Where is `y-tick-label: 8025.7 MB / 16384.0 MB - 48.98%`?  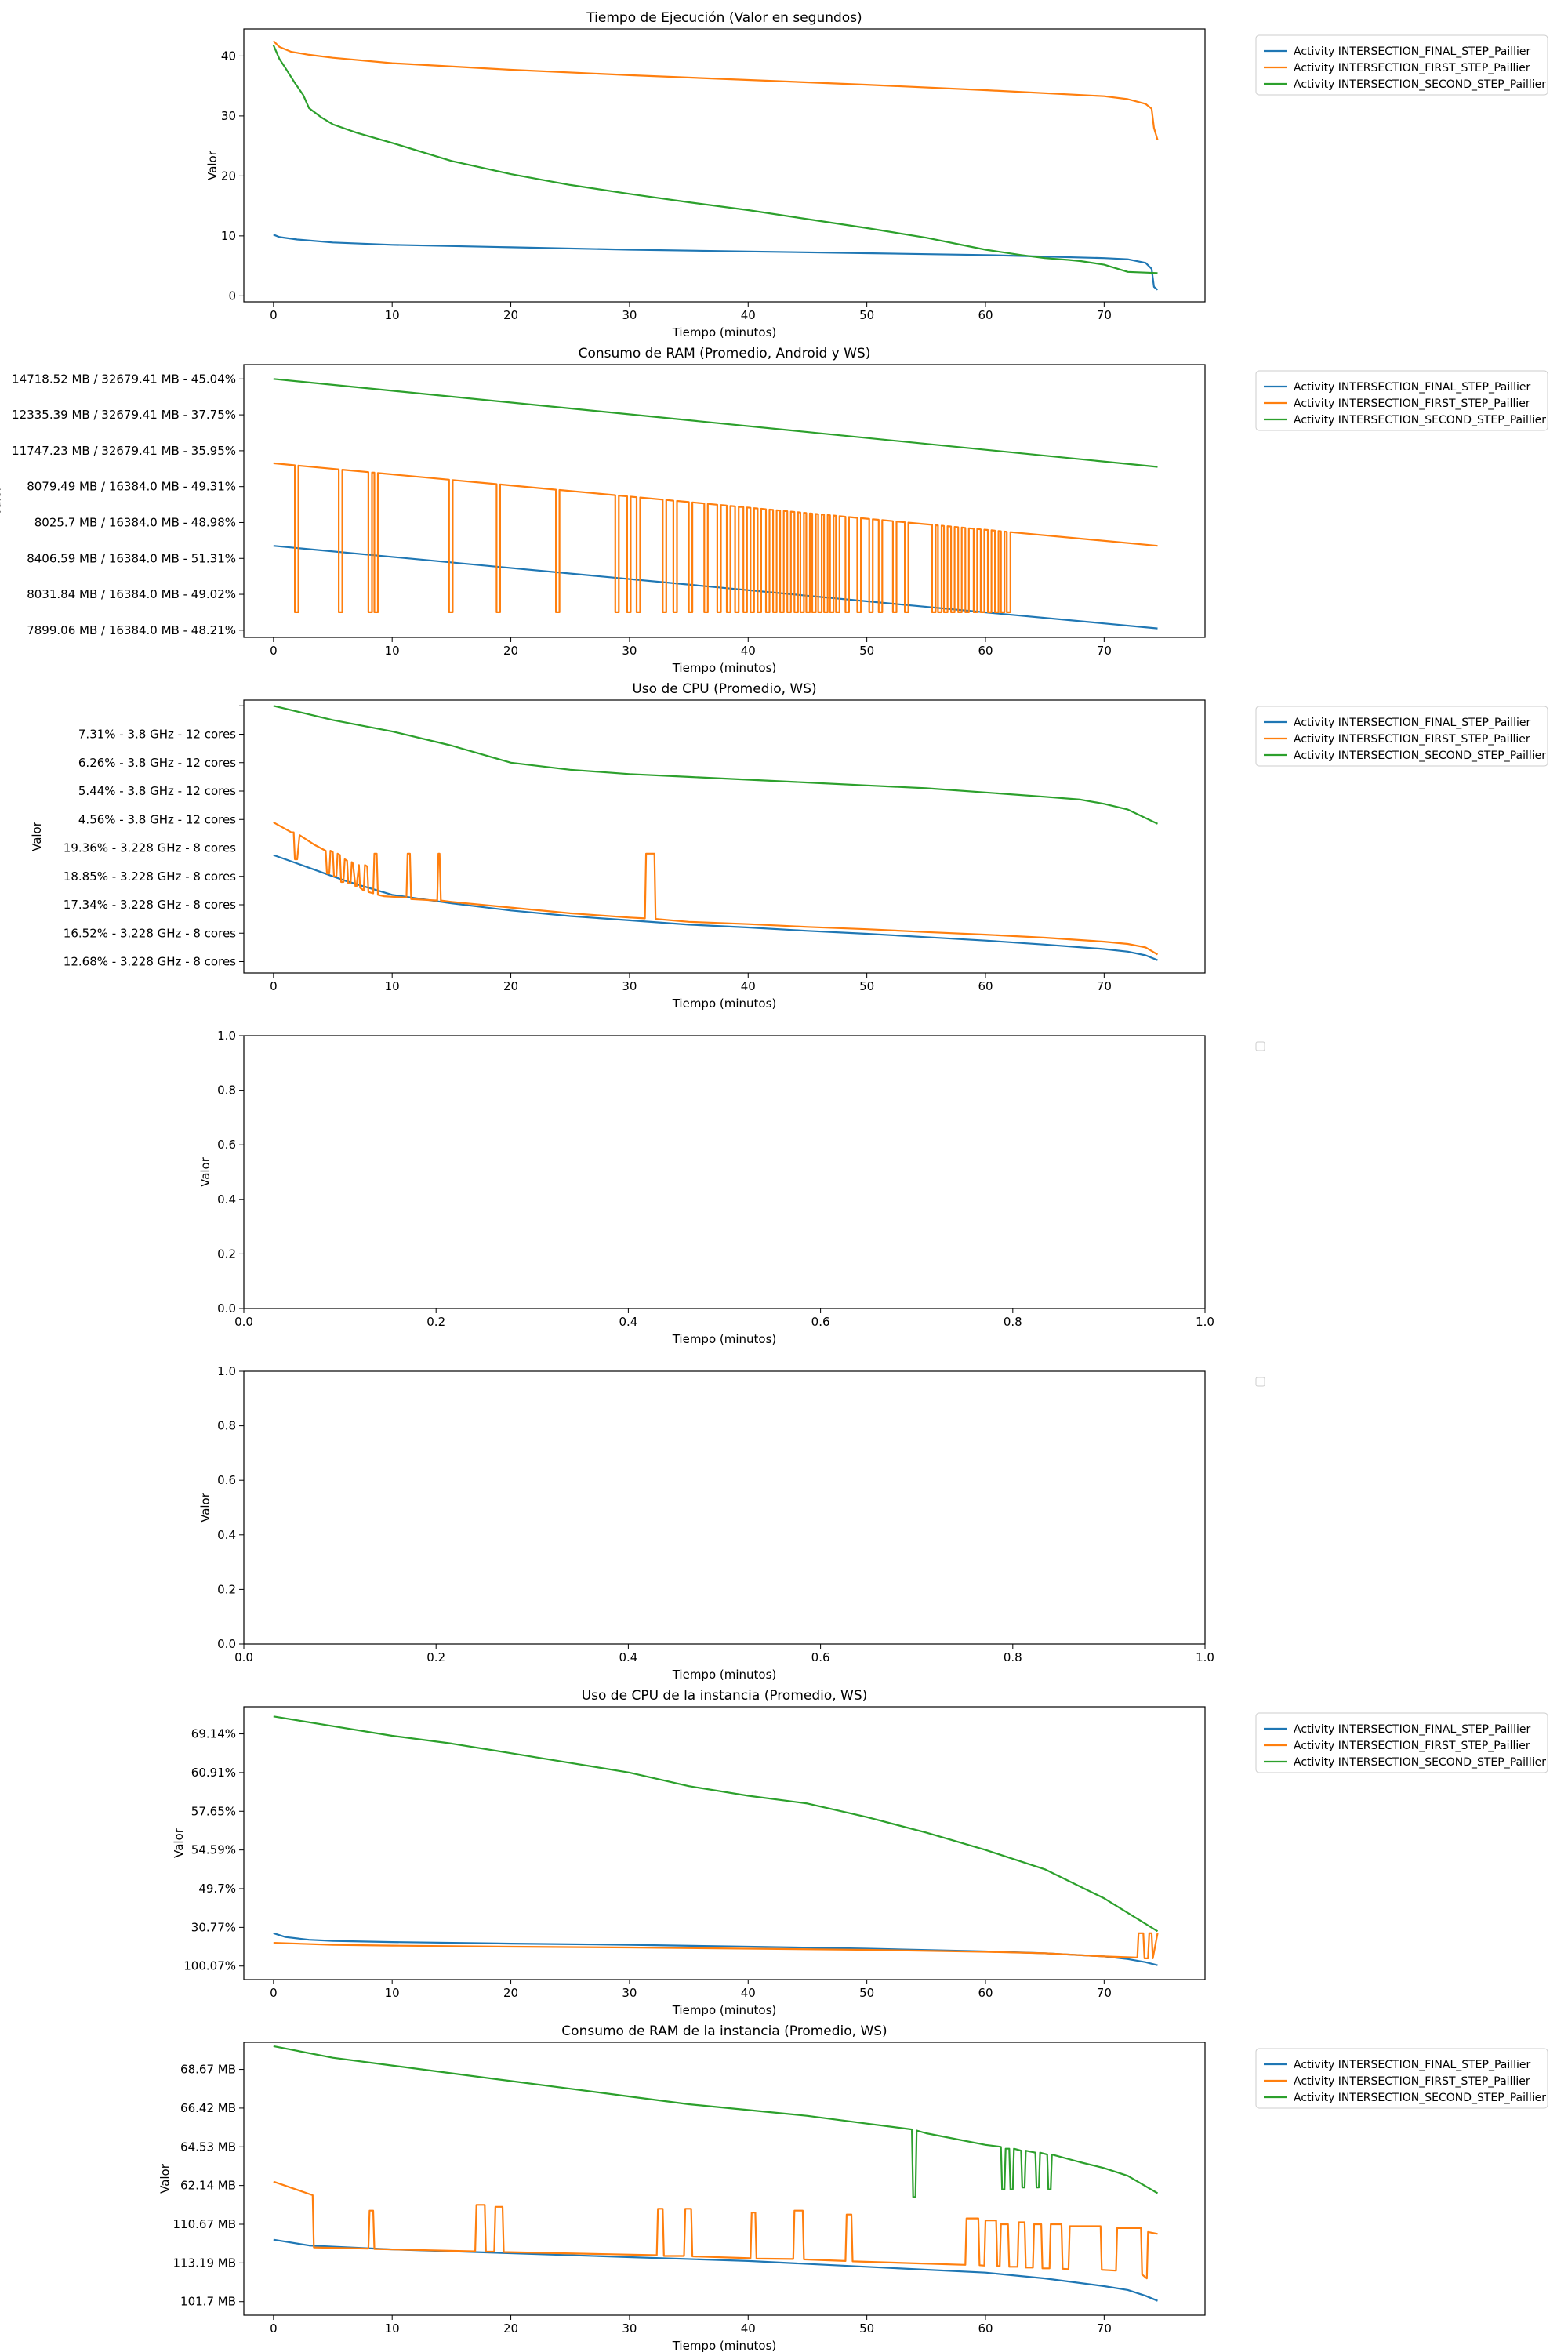 y-tick-label: 8025.7 MB / 16384.0 MB - 48.98% is located at coordinates (135, 522).